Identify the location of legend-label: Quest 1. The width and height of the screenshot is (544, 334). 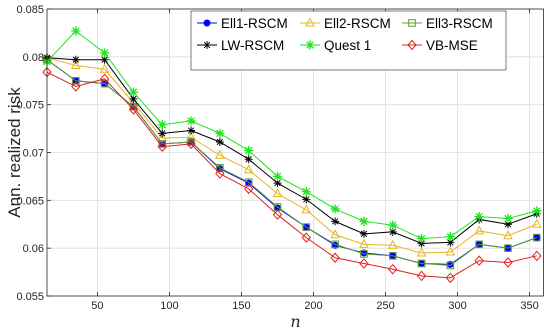
(347, 45).